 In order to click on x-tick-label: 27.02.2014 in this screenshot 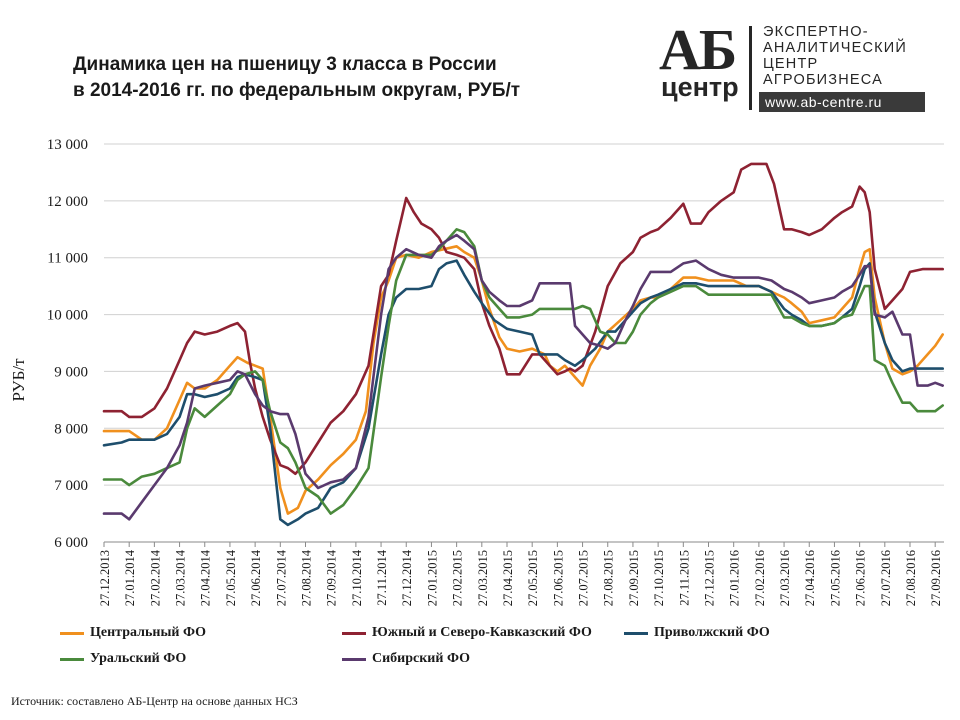, I will do `click(155, 577)`.